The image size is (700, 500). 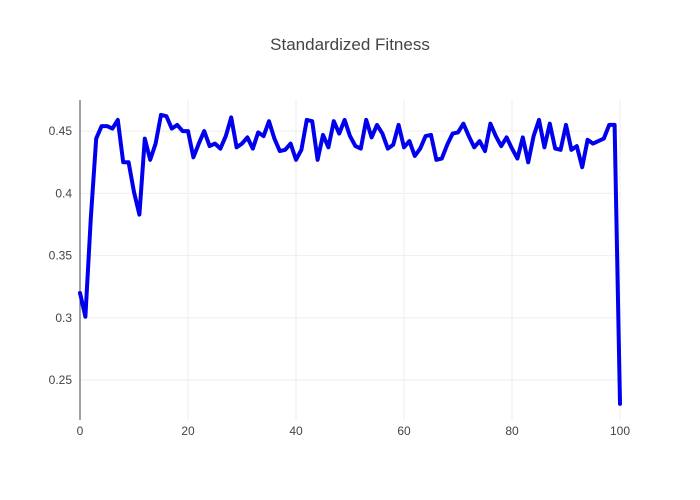 What do you see at coordinates (404, 431) in the screenshot?
I see `x-tick-label: 60` at bounding box center [404, 431].